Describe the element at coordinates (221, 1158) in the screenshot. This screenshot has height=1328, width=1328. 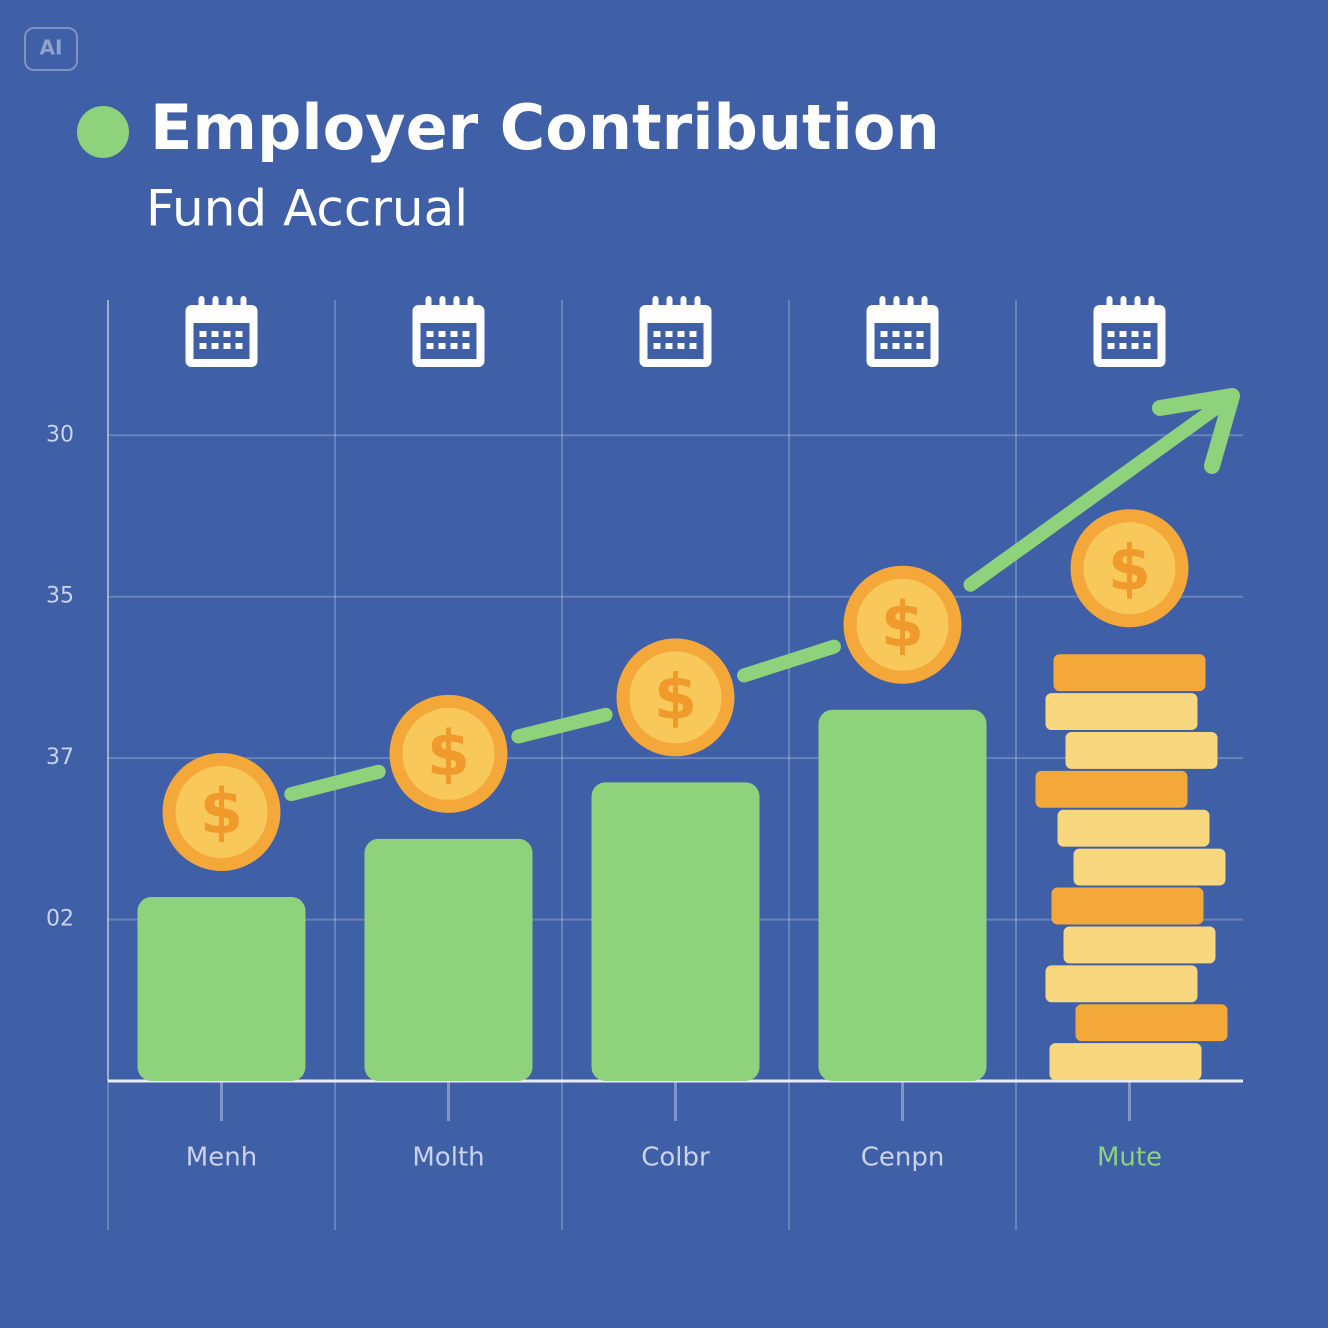
I see `x-tick-label: Menh` at that location.